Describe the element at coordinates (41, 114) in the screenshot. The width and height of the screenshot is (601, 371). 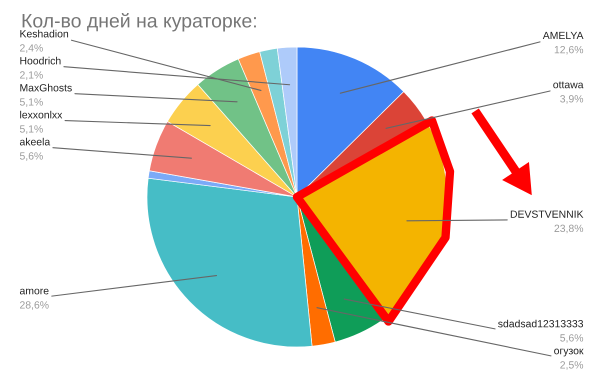
I see `slice-label: lexxonlxx` at that location.